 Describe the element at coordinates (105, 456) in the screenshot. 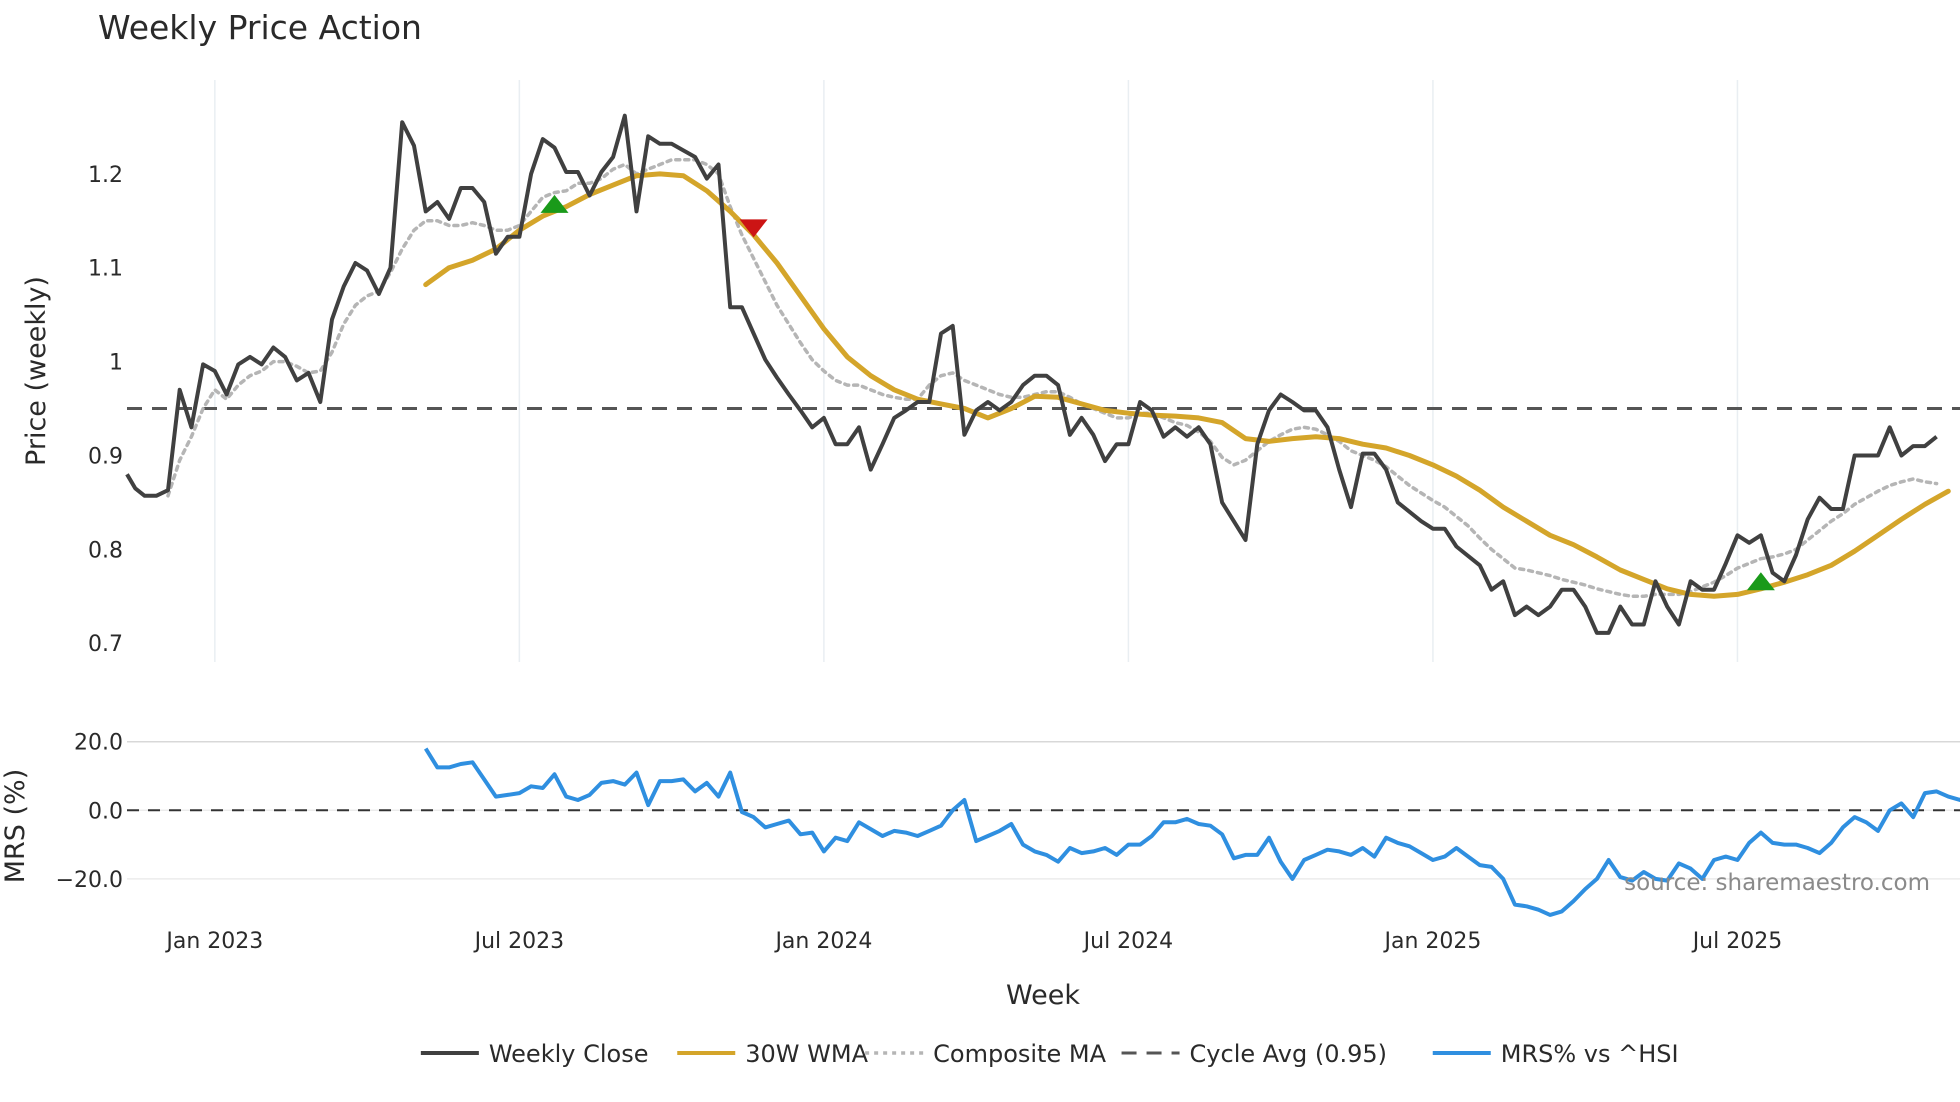

I see `price-y-tick-label: 0.9` at that location.